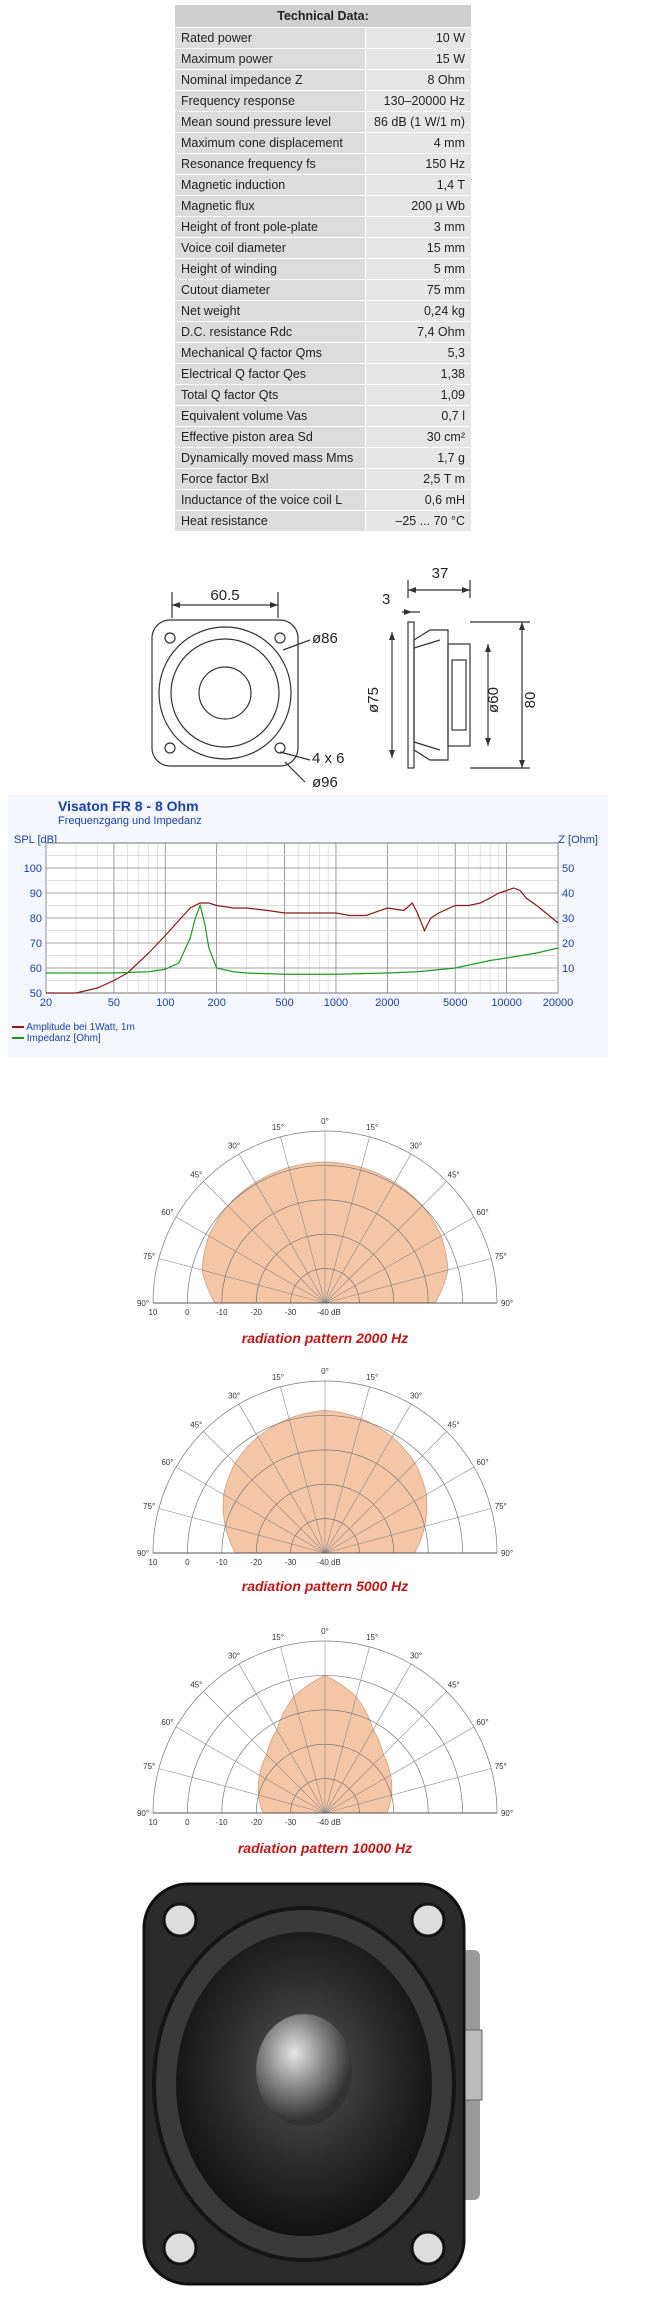  Describe the element at coordinates (36, 994) in the screenshot. I see `y-tick-label: 50` at that location.